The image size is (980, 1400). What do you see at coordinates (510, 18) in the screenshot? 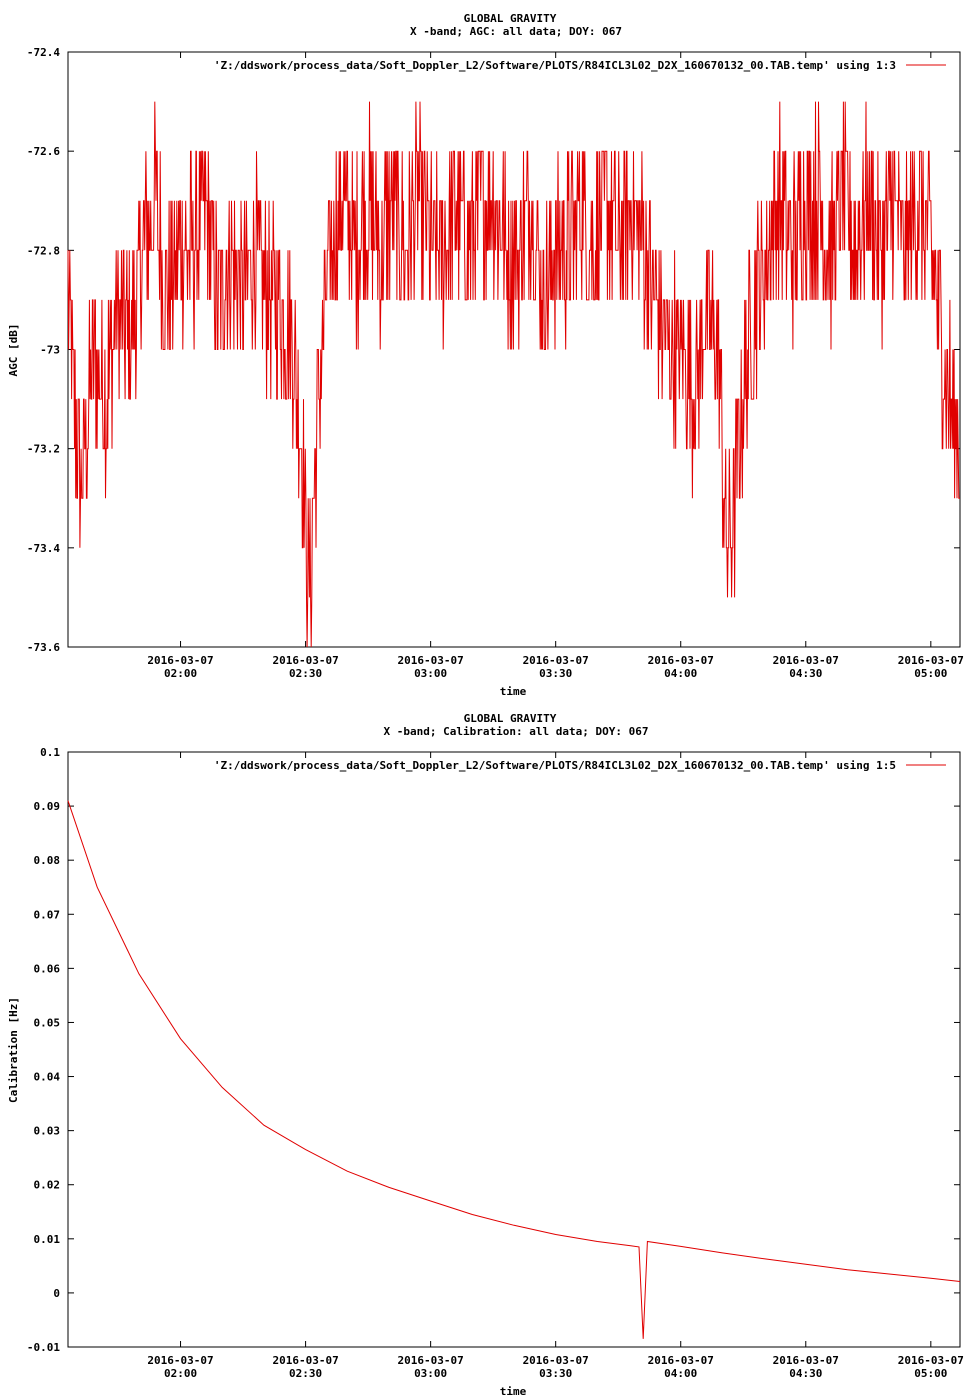
I see `agc-chart-title: GLOBAL GRAVITY` at bounding box center [510, 18].